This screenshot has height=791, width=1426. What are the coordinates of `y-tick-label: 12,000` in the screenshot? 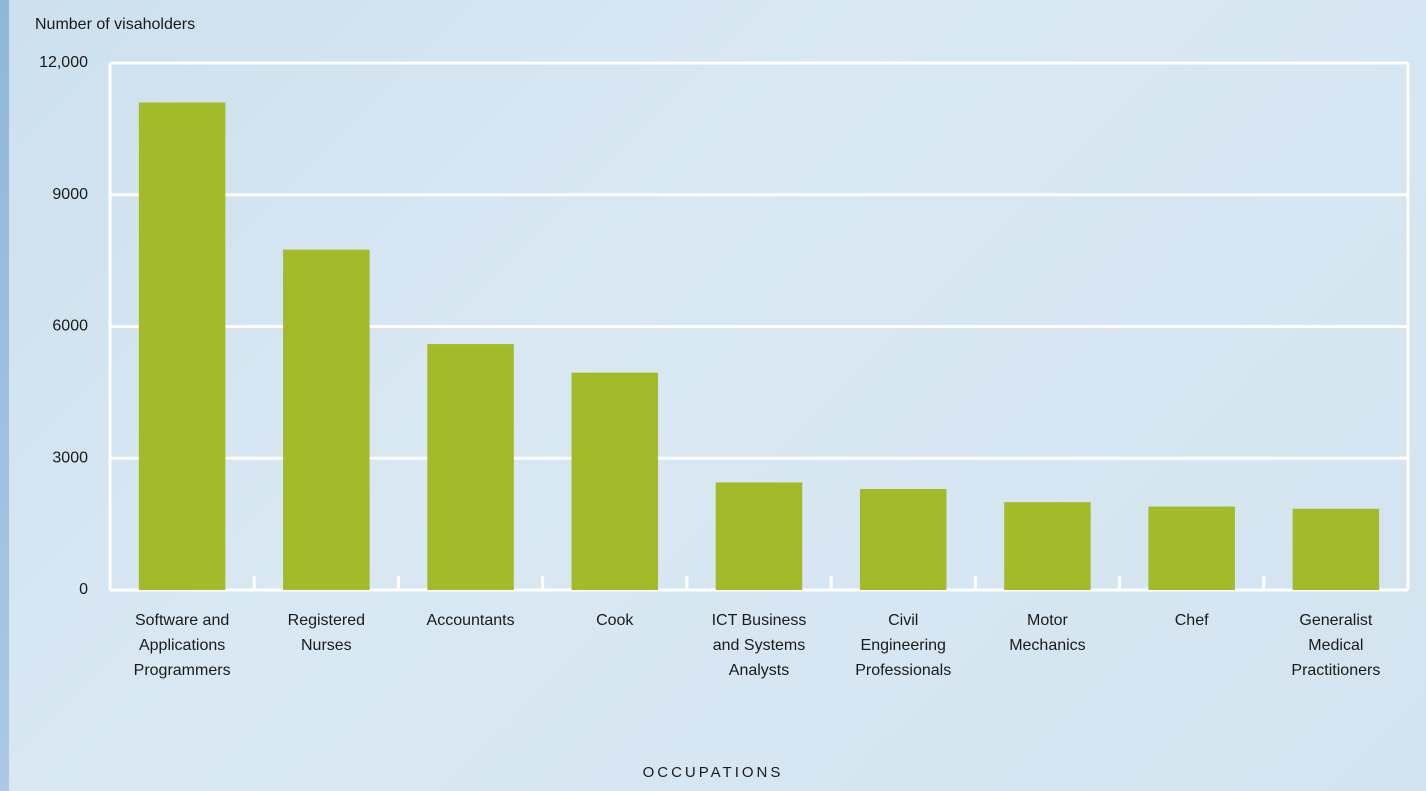 It's located at (63, 62).